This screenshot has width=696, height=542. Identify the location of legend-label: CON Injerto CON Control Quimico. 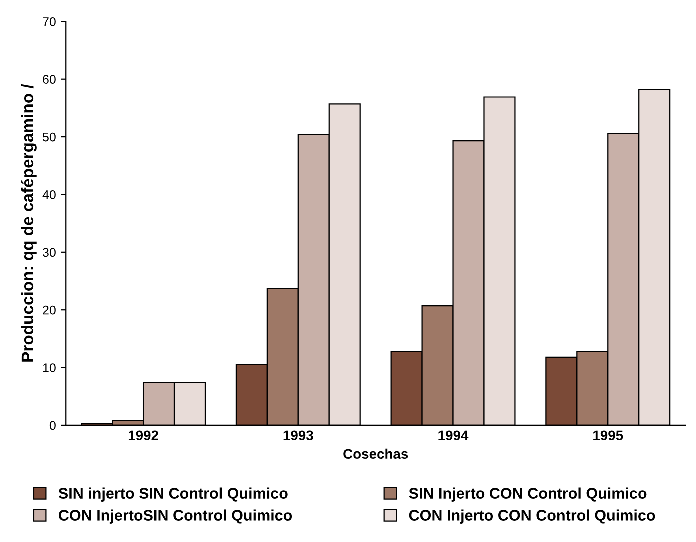
(532, 517).